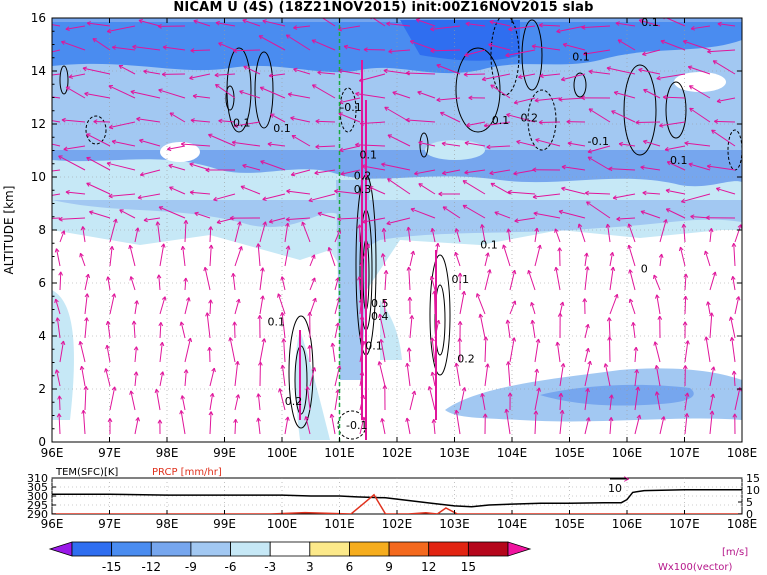 The height and width of the screenshot is (575, 767). Describe the element at coordinates (512, 453) in the screenshot. I see `x-tick-label: 104E` at that location.